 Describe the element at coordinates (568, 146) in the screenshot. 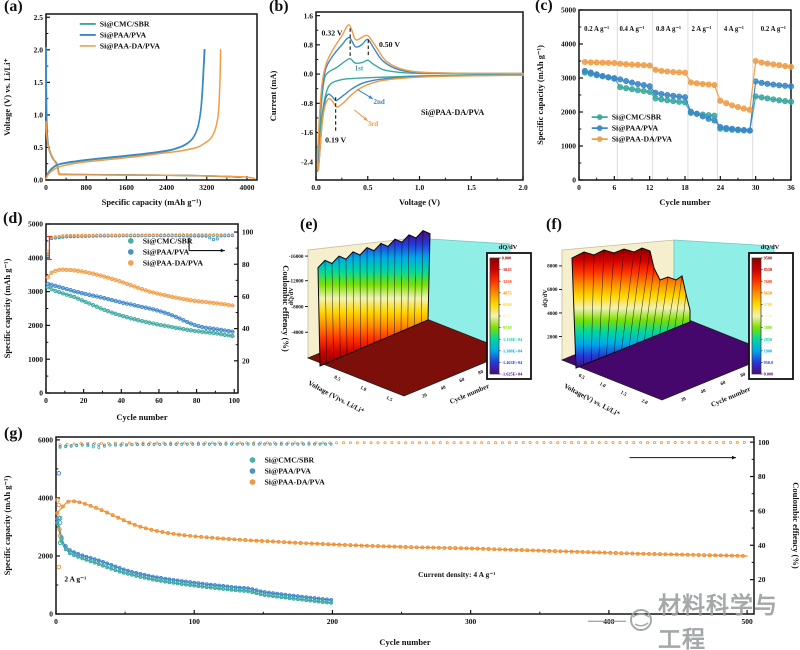

I see `svg-text: 1000` at that location.